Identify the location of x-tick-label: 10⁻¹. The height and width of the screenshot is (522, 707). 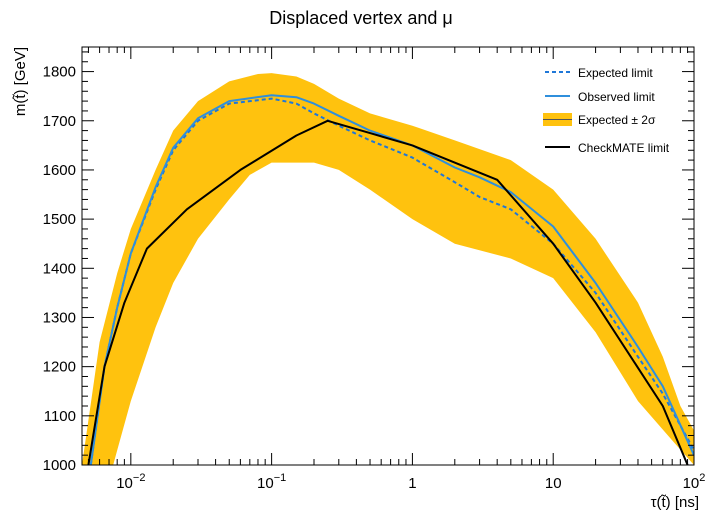
(271, 482).